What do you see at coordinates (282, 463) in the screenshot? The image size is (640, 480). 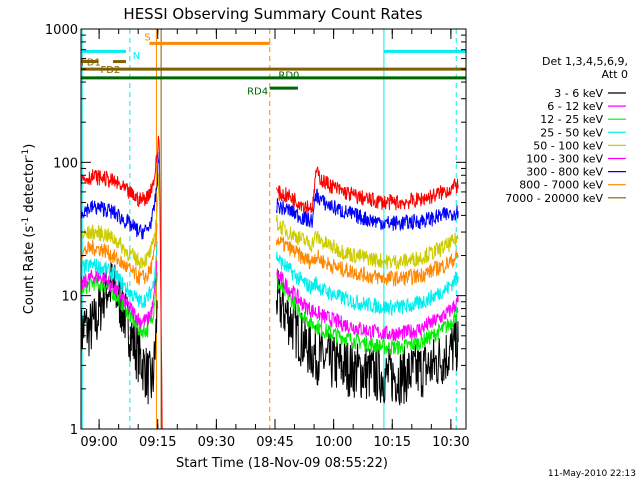 I see `x-axis-label: Start Time (18-Nov-09 08:55:22)` at bounding box center [282, 463].